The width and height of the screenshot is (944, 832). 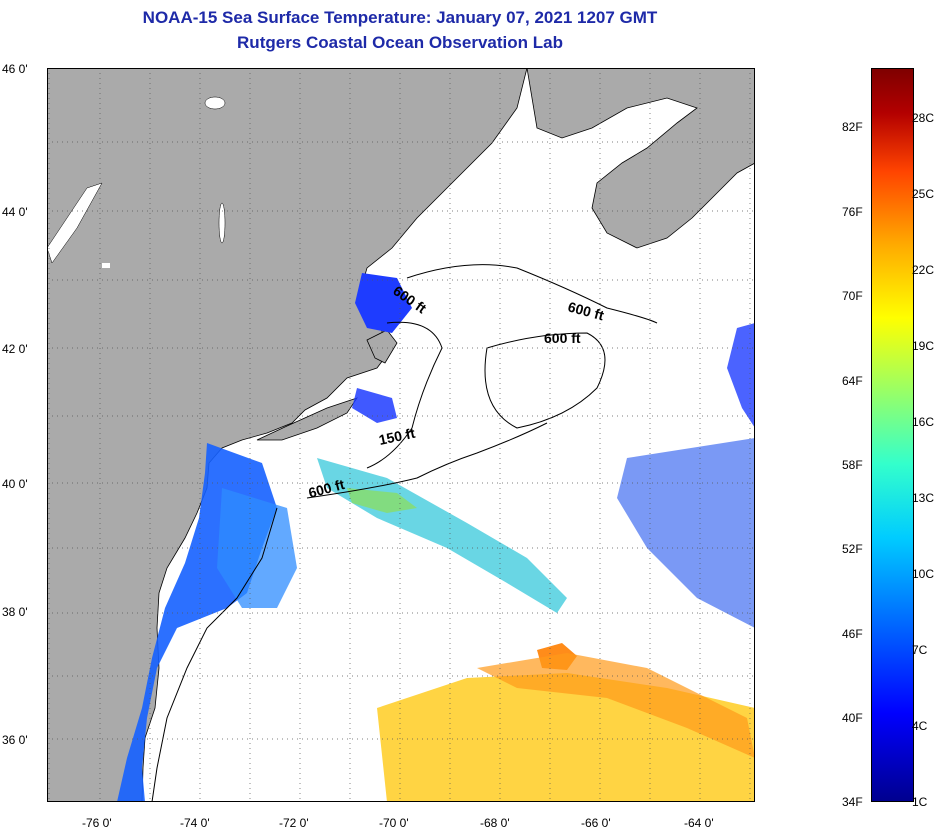 I want to click on colorbar-c-label: 1C, so click(x=920, y=802).